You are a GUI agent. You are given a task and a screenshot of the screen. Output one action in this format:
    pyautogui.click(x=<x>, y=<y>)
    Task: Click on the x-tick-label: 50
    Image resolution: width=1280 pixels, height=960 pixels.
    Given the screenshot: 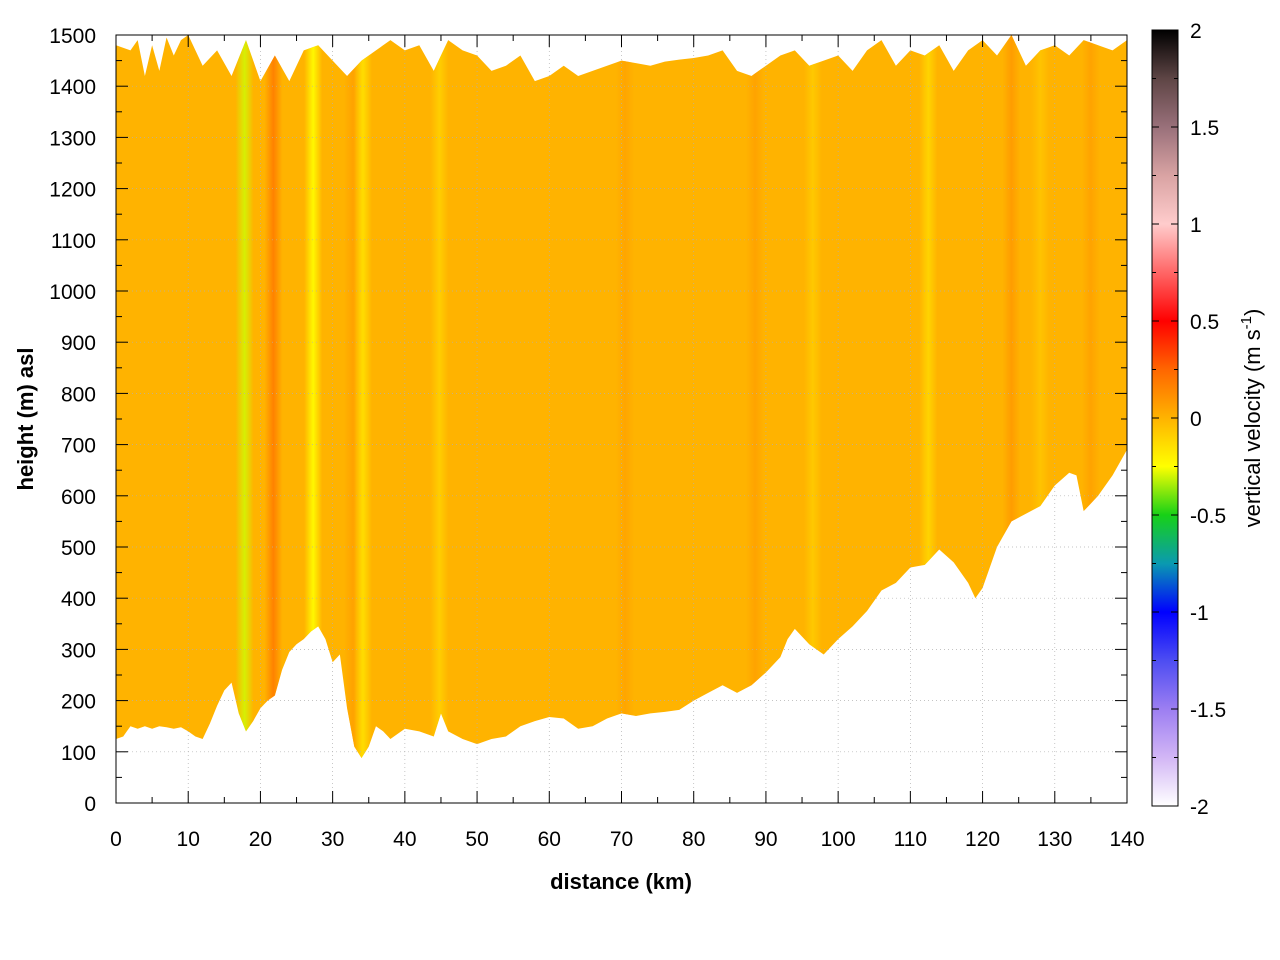 What is the action you would take?
    pyautogui.click(x=476, y=839)
    